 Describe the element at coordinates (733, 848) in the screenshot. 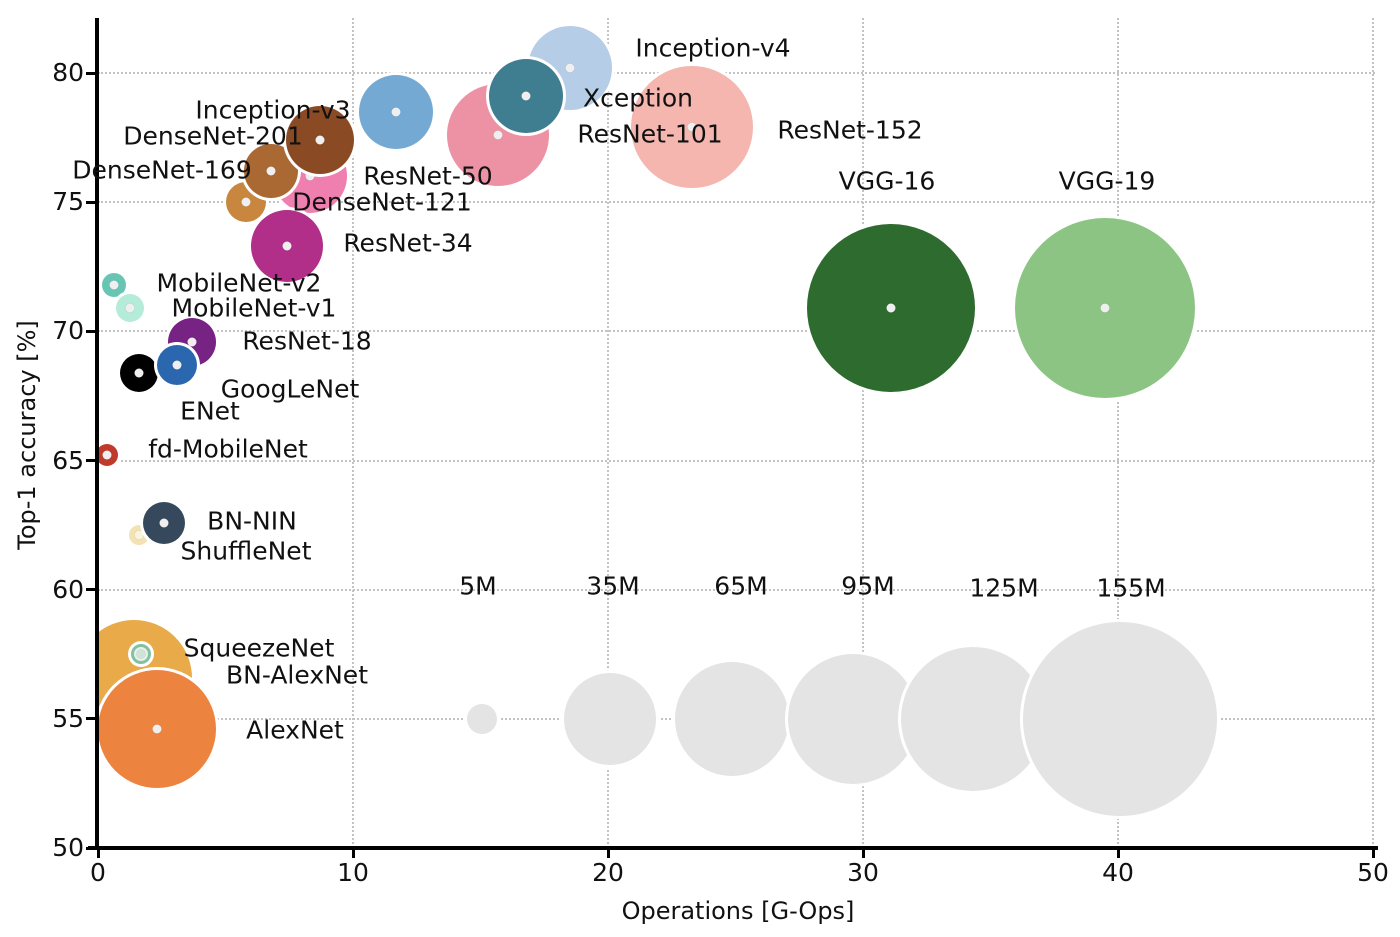

I see `x-axis-line` at that location.